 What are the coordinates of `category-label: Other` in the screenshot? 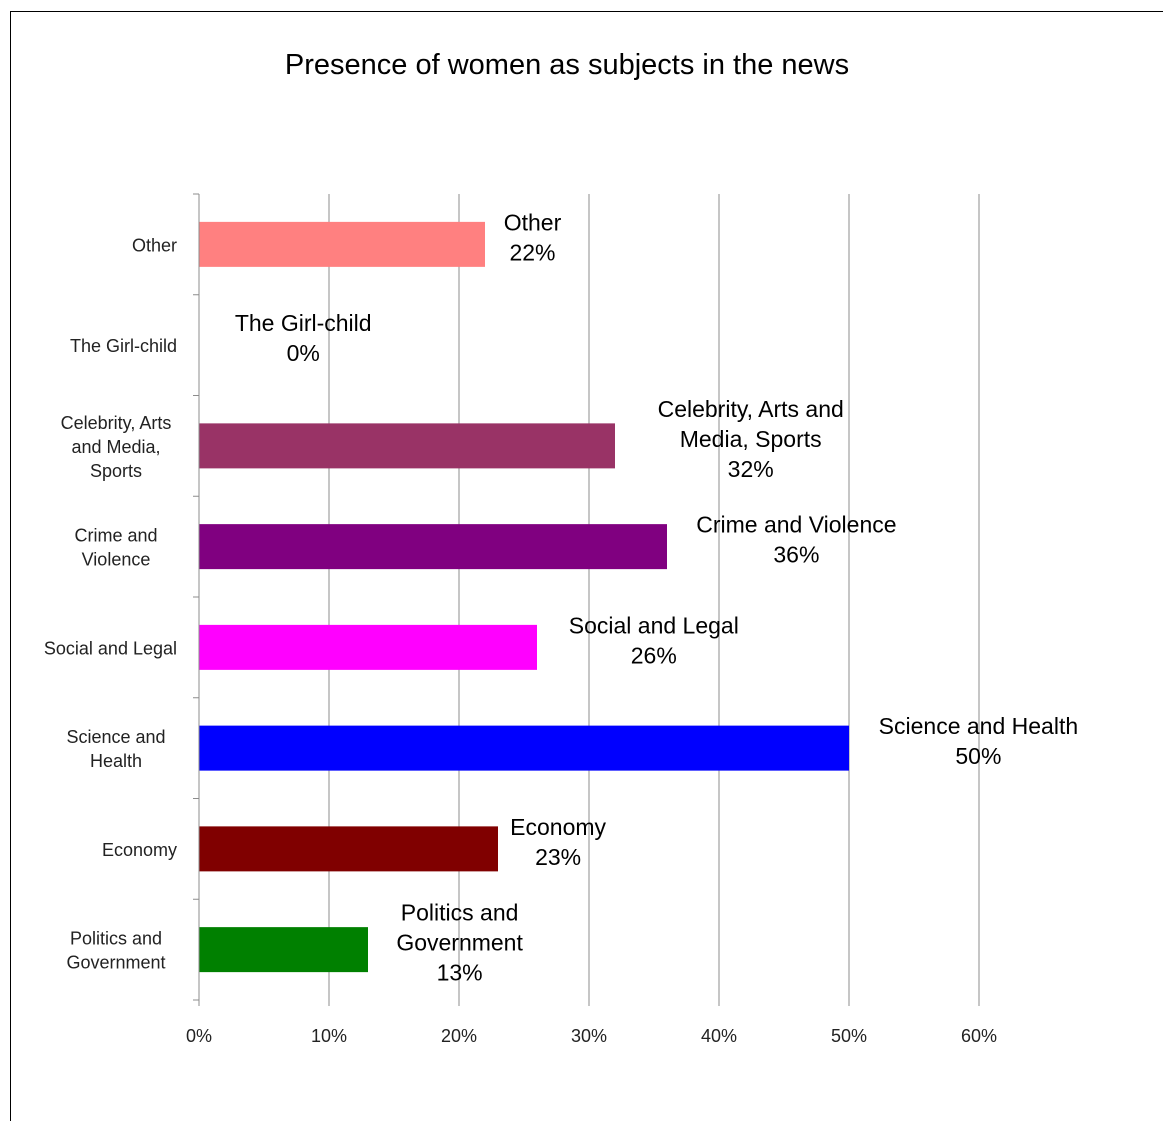 It's located at (154, 245).